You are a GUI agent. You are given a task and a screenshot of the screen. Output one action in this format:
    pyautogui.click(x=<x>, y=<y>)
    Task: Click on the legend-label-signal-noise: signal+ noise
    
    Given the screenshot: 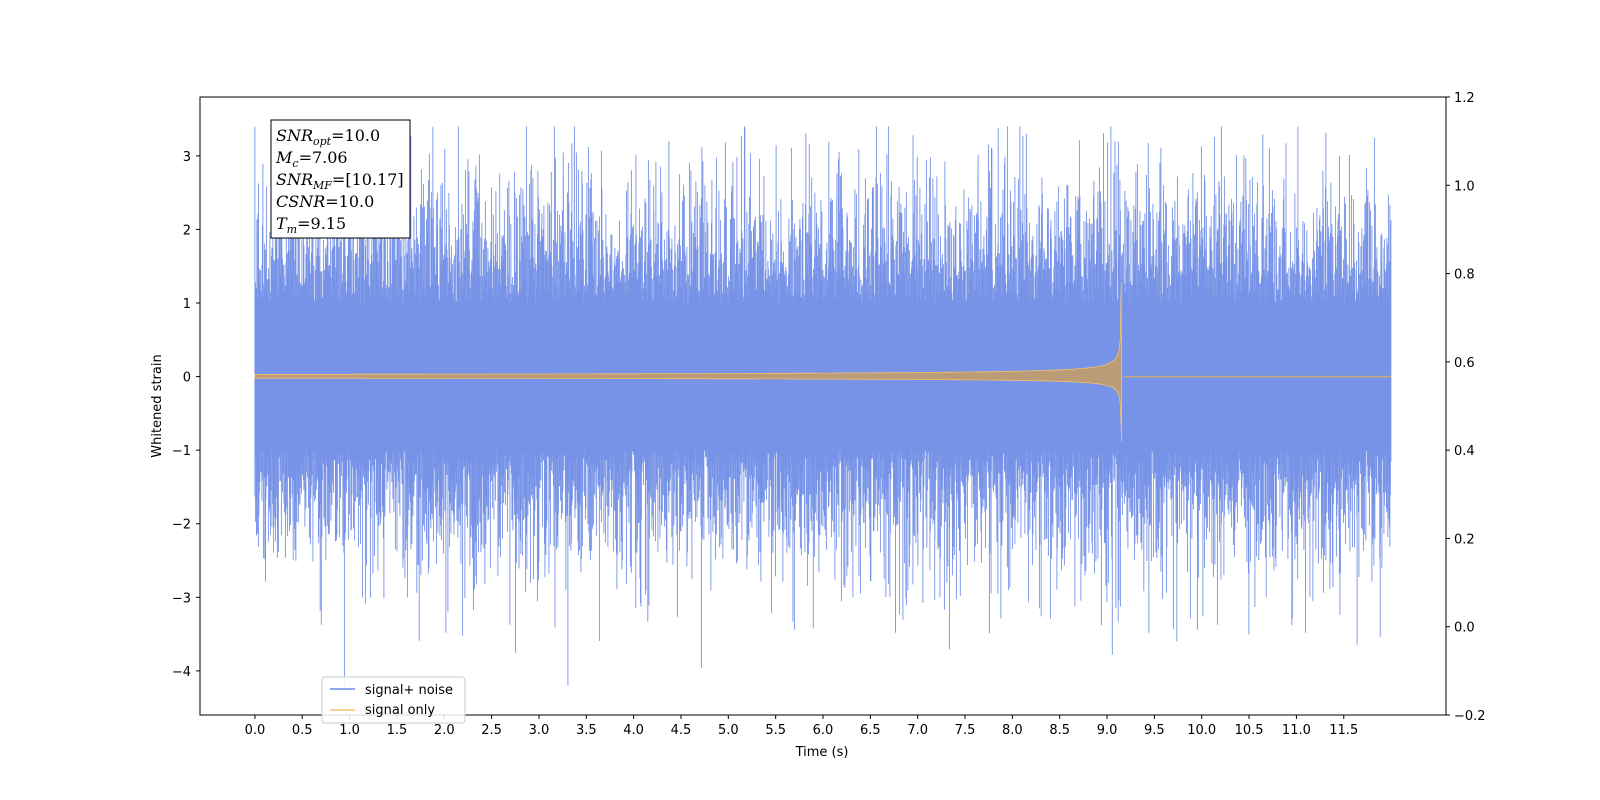 What is the action you would take?
    pyautogui.click(x=409, y=690)
    